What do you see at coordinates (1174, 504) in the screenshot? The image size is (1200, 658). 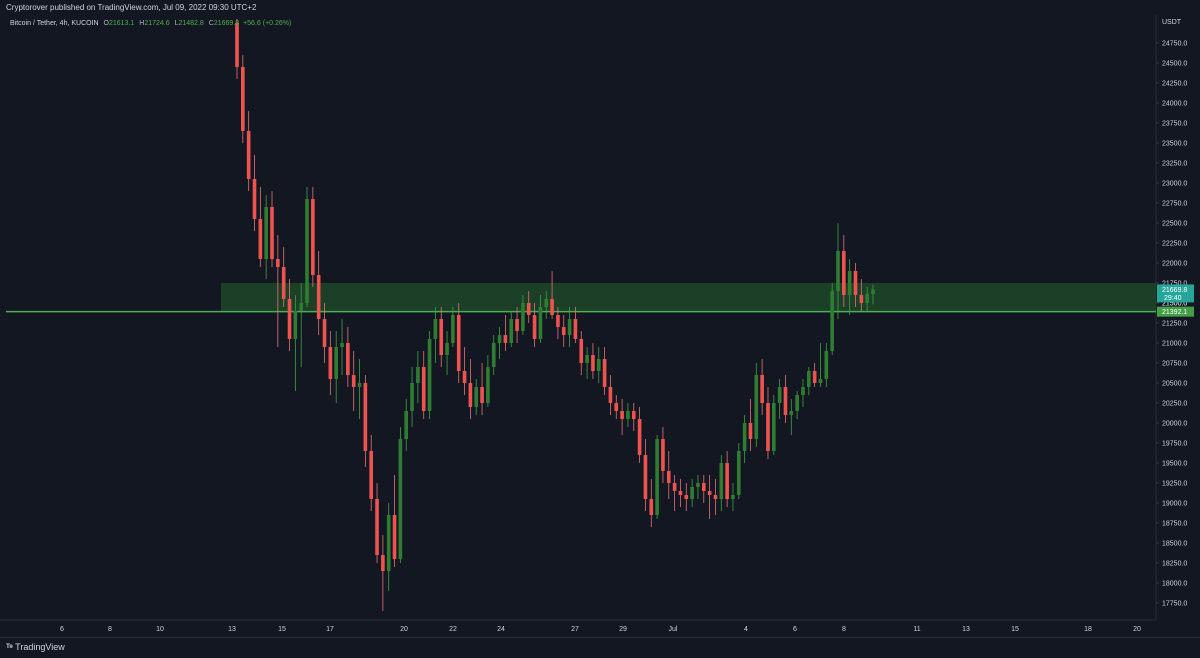 I see `price-tick-label: 19000.0` at bounding box center [1174, 504].